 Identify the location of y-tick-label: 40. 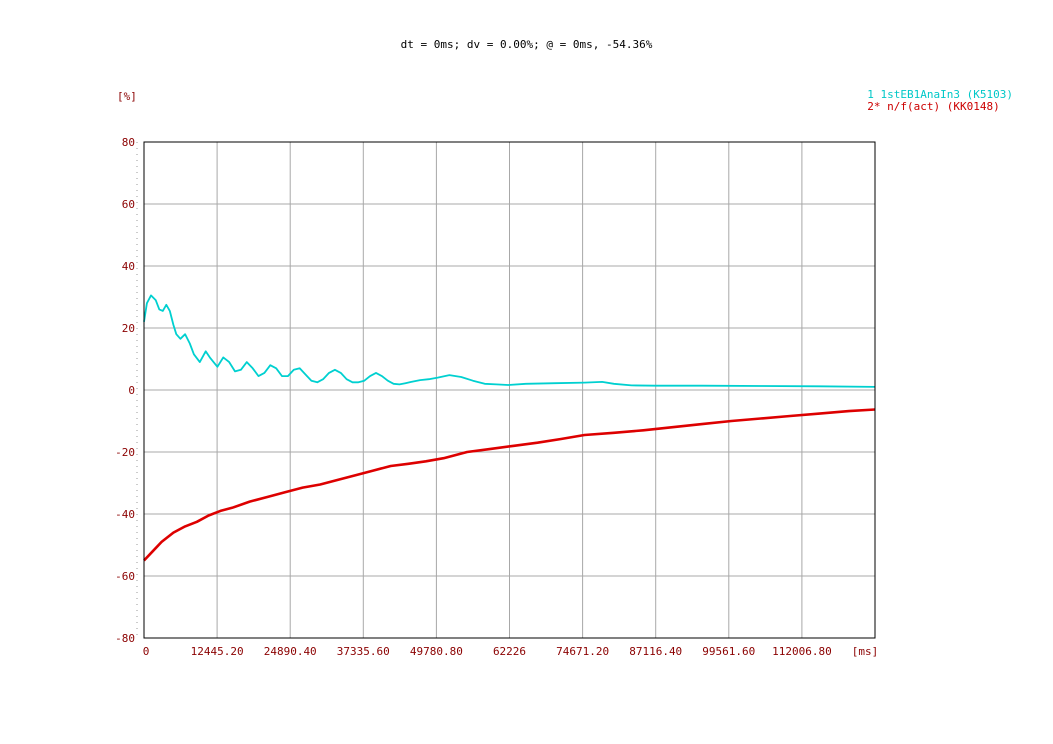
(128, 266).